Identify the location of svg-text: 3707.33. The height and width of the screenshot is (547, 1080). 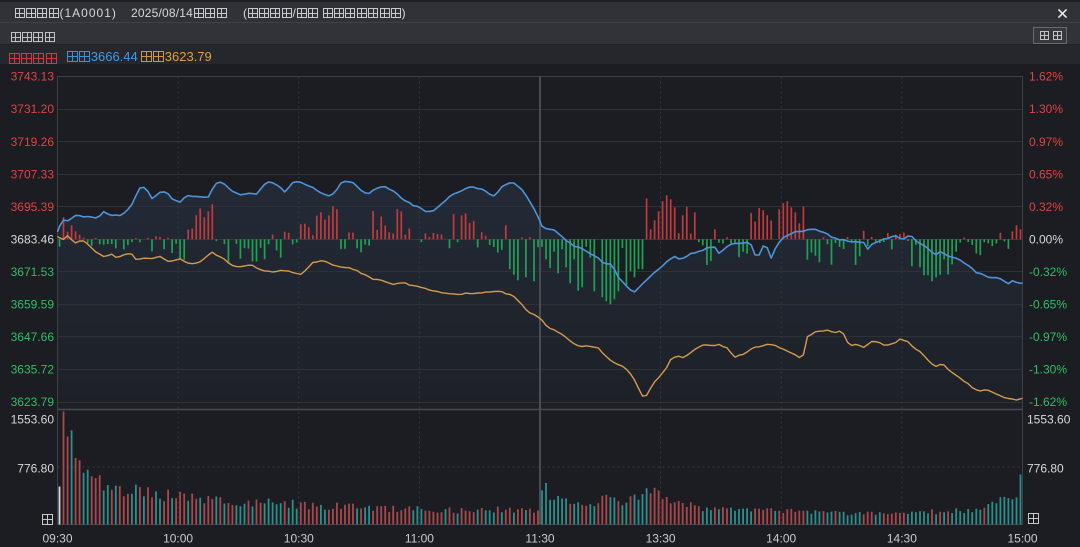
(33, 174).